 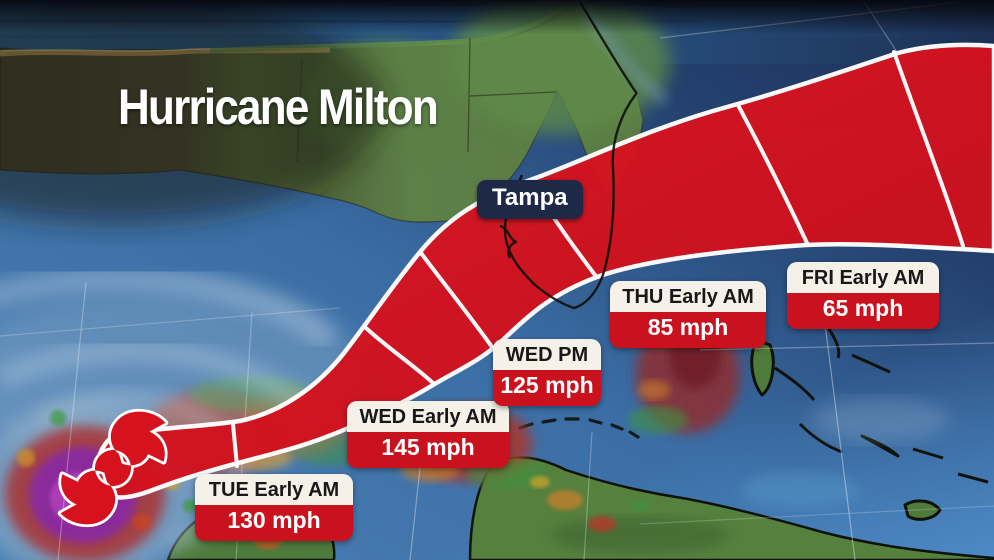 I want to click on divider-tue, so click(x=235, y=445).